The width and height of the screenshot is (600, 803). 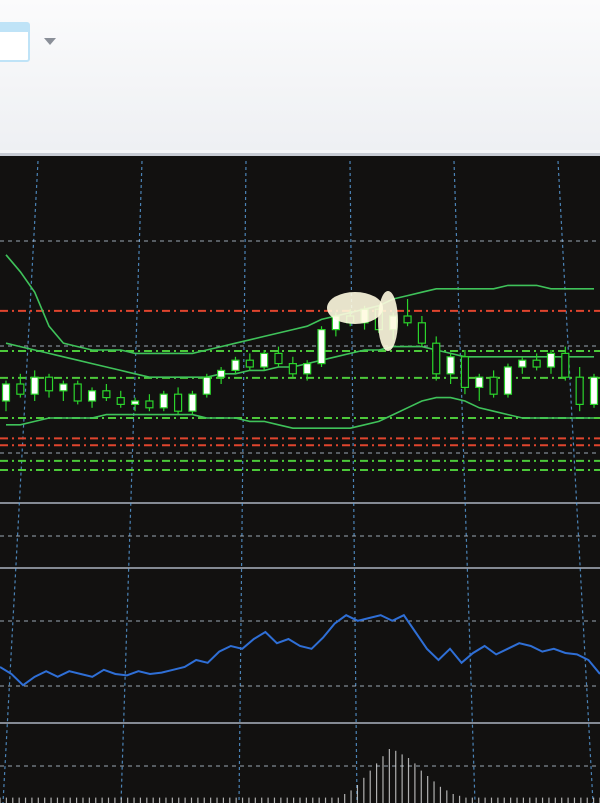 What do you see at coordinates (299, 360) in the screenshot?
I see `bollinger-band-middle` at bounding box center [299, 360].